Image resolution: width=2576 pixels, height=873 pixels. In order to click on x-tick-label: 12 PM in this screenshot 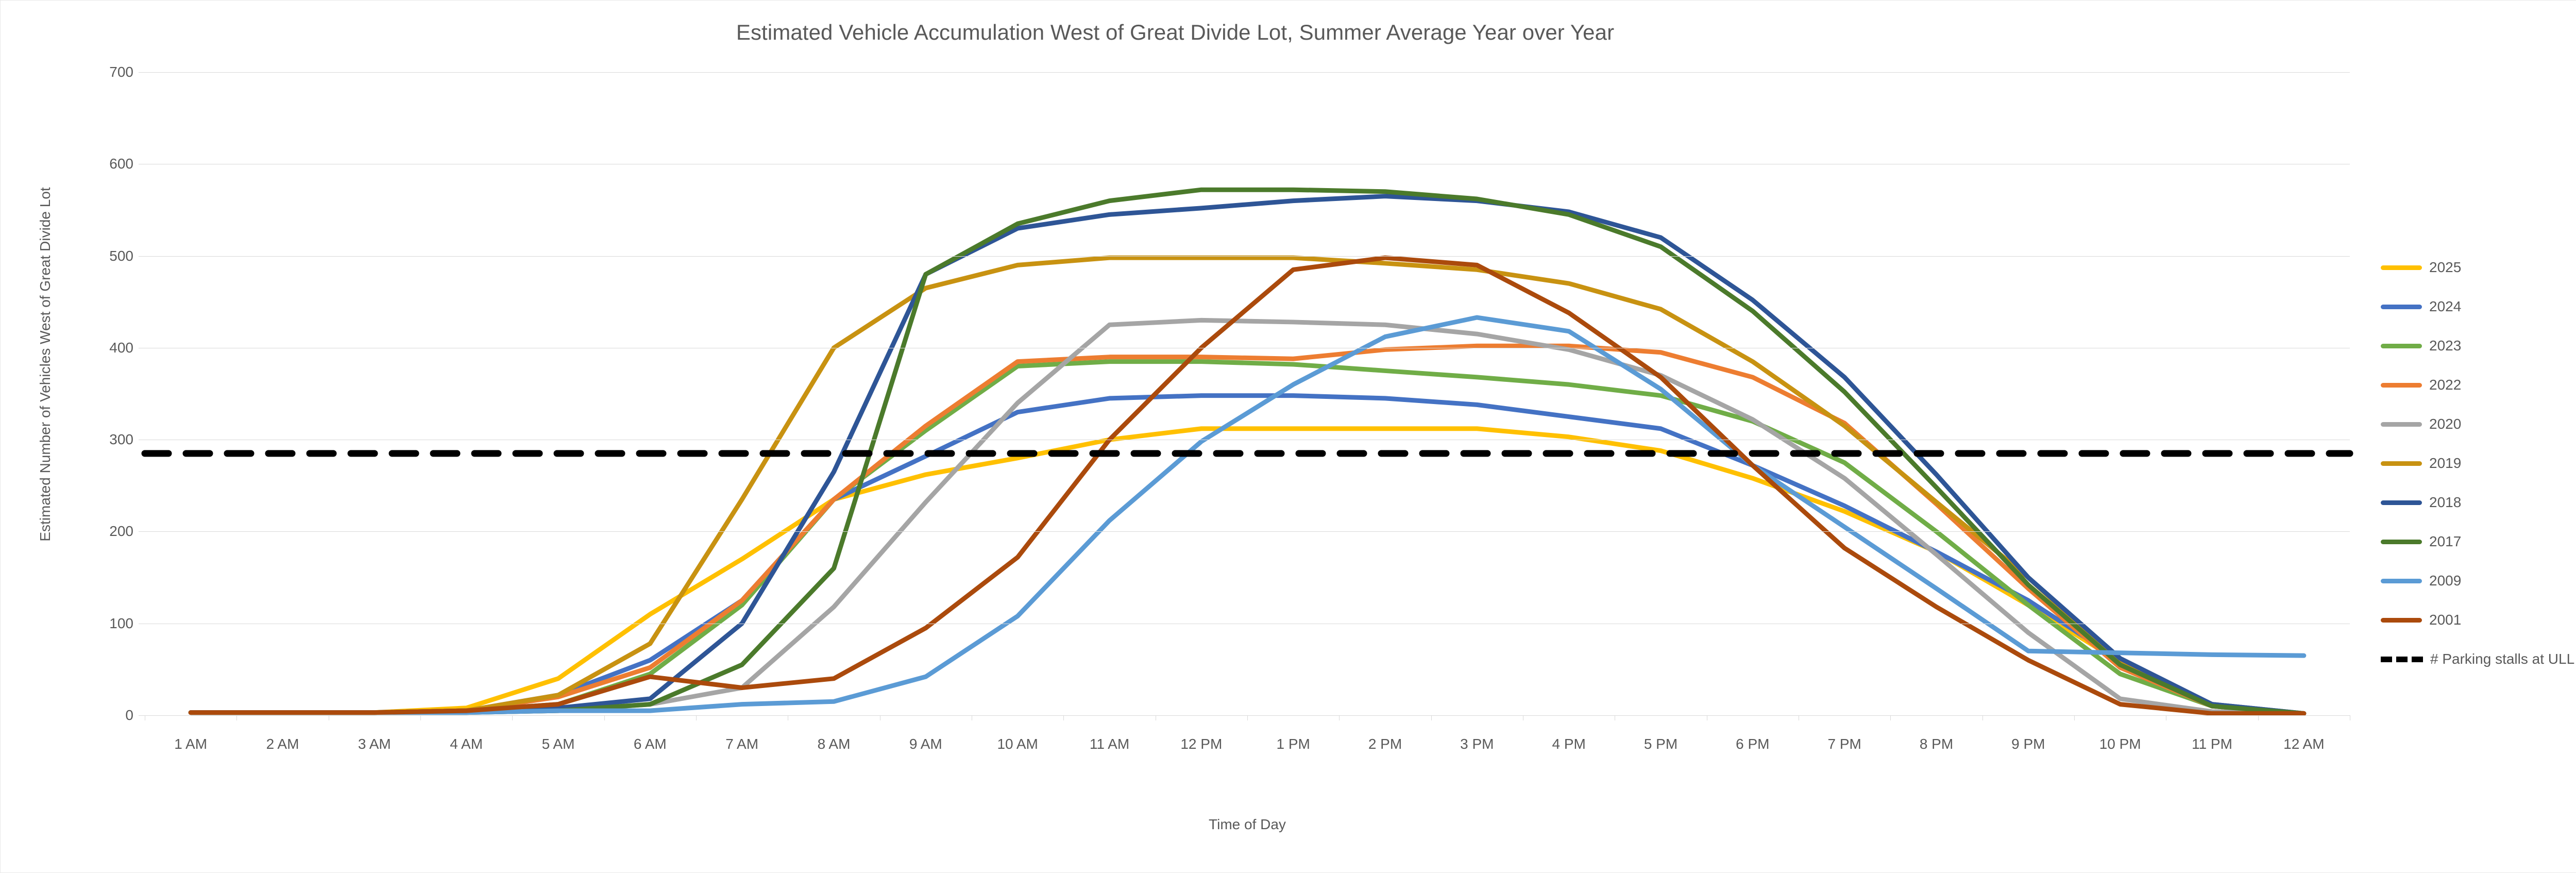, I will do `click(1201, 744)`.